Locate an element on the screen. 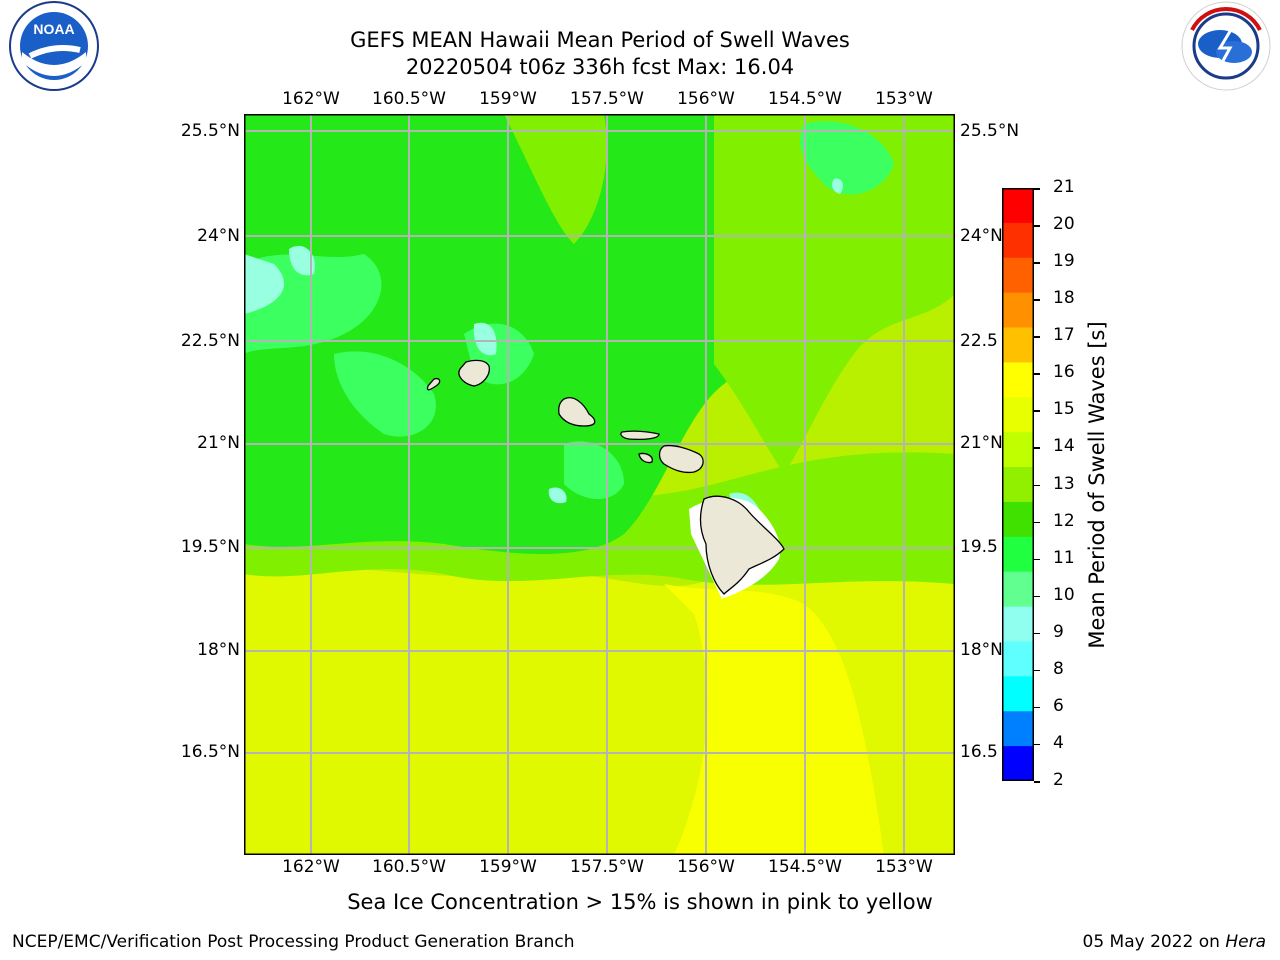 The width and height of the screenshot is (1280, 960). lat-label-right: 22.5 is located at coordinates (979, 341).